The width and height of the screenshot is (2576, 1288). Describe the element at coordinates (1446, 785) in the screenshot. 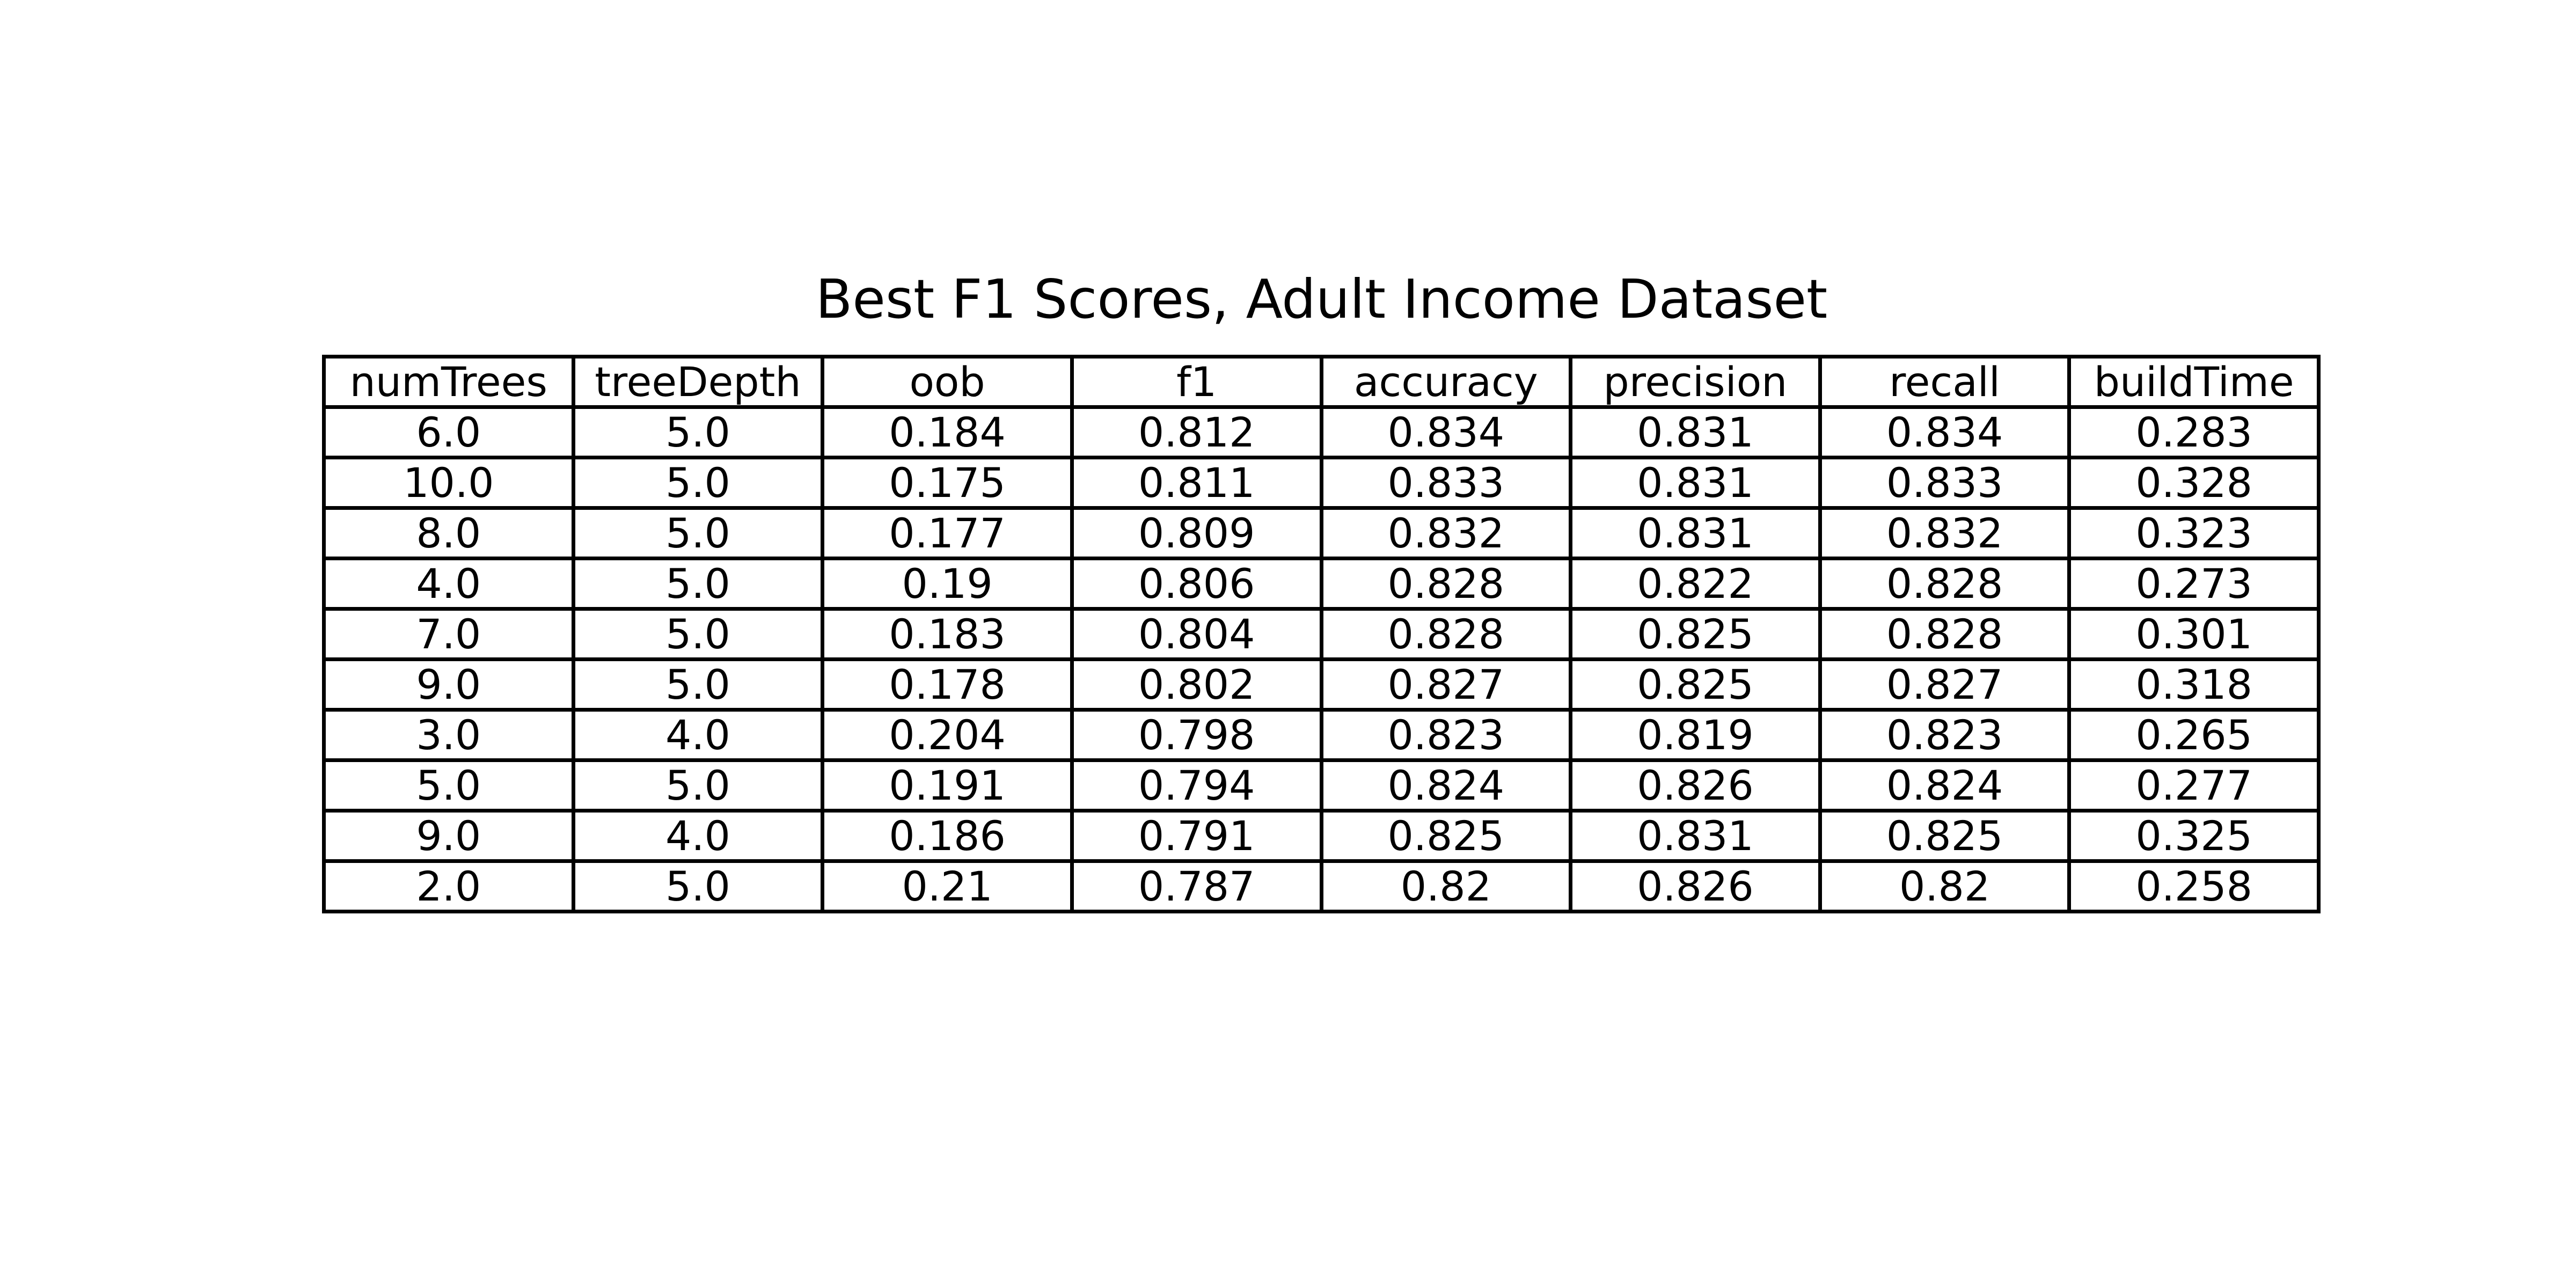

I see `table-cell-accuracy: 0.824` at that location.